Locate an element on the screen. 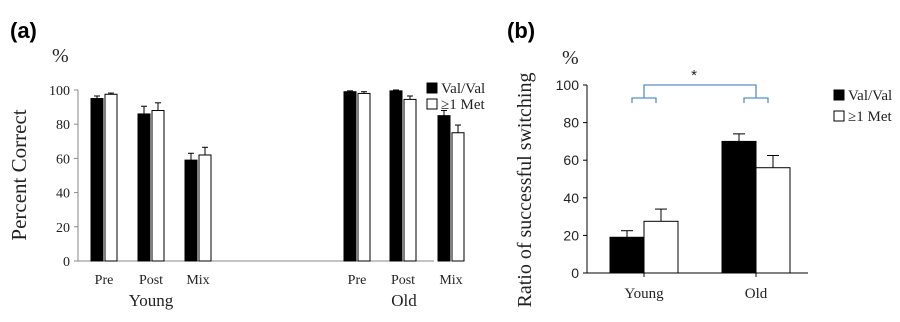 The width and height of the screenshot is (900, 322). panel-b-bars is located at coordinates (700, 203).